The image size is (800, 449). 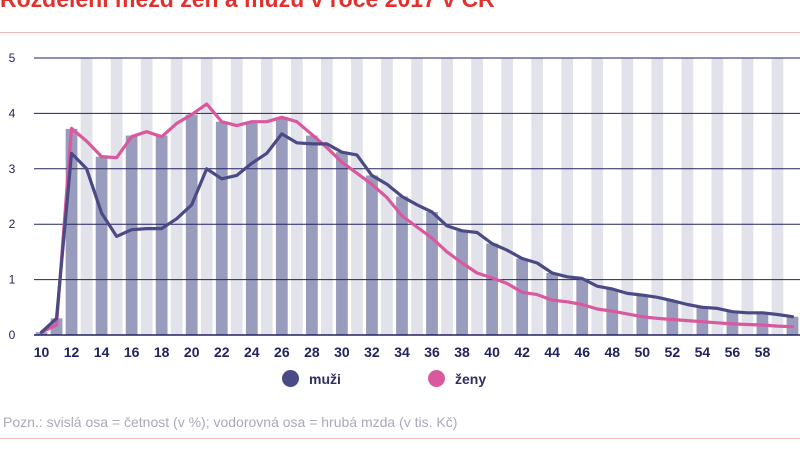 I want to click on y-tick-label-1: 1, so click(x=12, y=280).